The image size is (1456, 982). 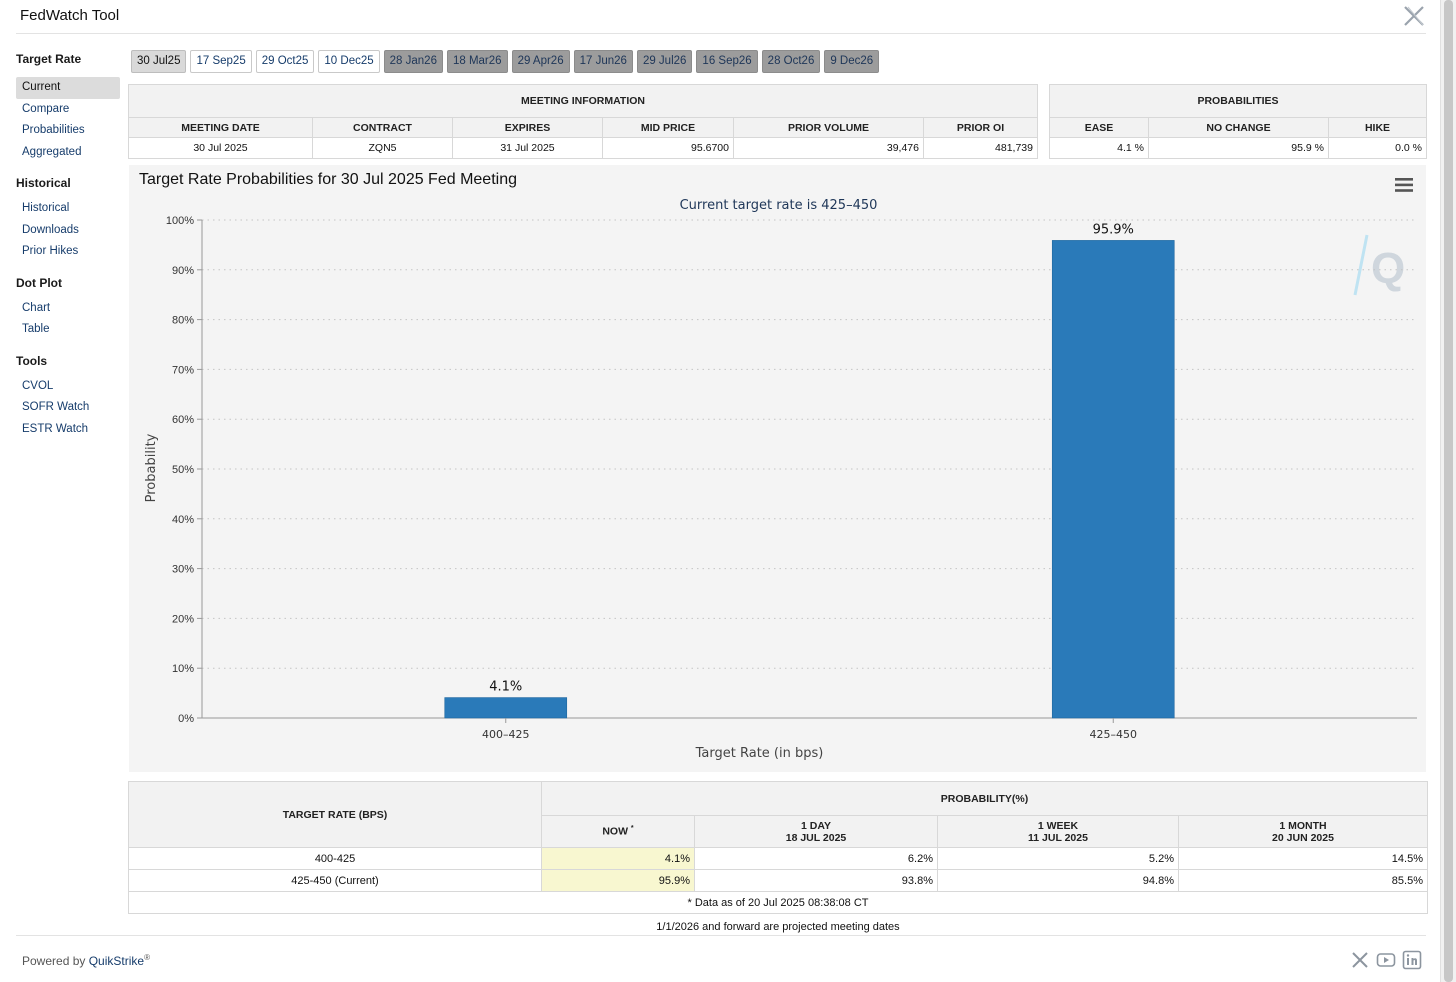 What do you see at coordinates (1058, 858) in the screenshot?
I see `one-week-cell: 5.2%` at bounding box center [1058, 858].